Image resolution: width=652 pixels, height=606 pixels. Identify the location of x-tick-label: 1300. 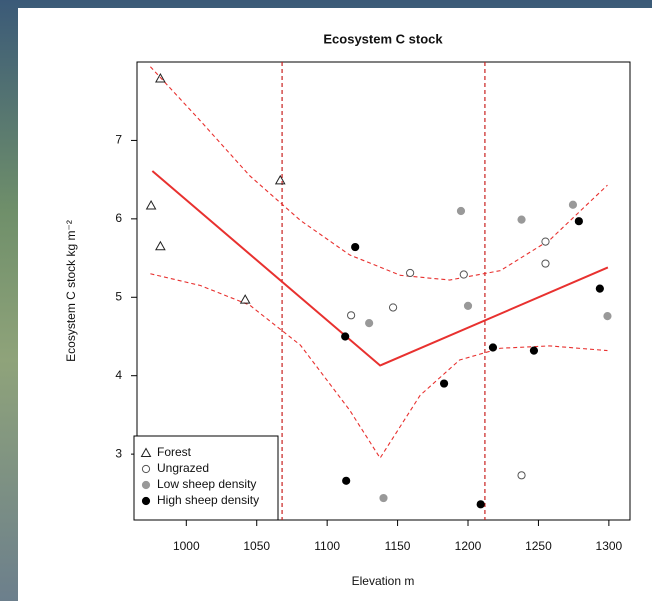
(609, 546).